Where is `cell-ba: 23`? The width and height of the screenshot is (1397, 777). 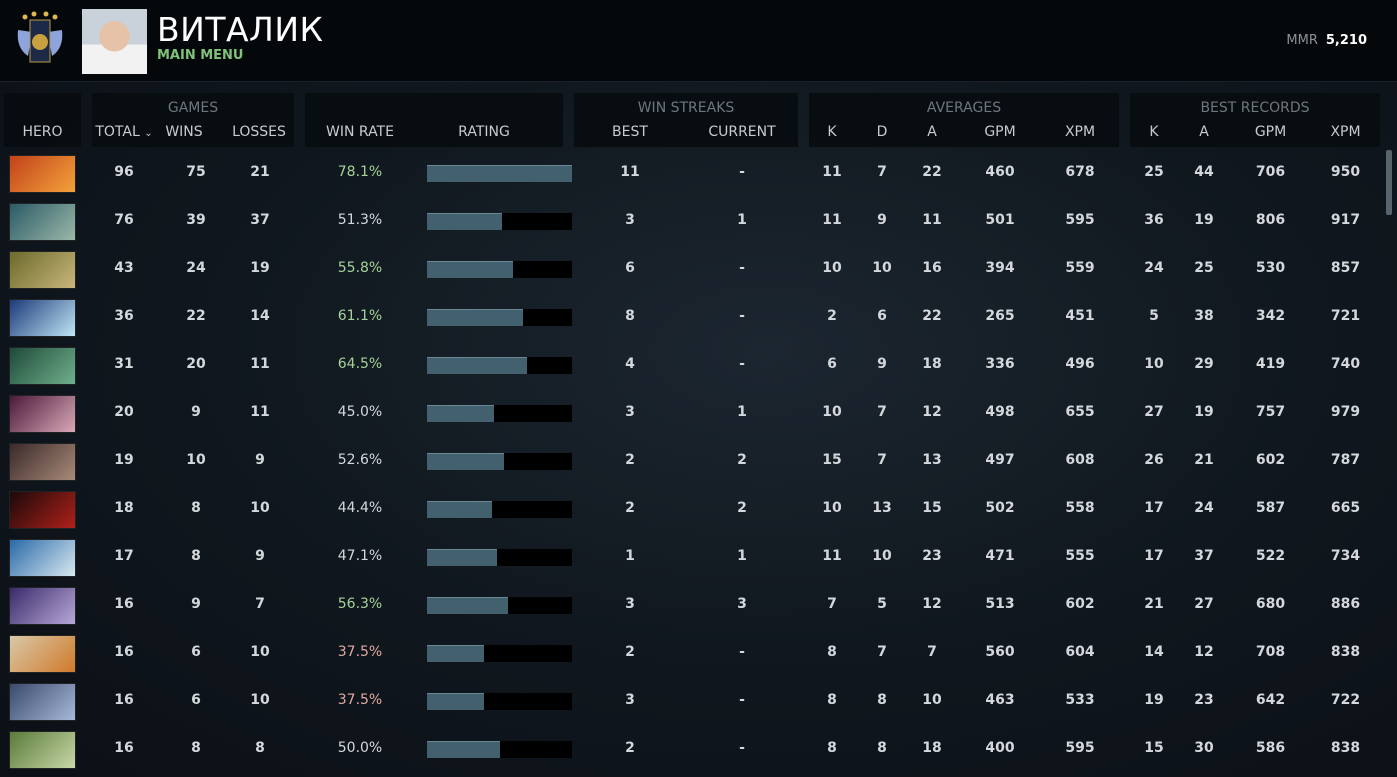 cell-ba: 23 is located at coordinates (1204, 700).